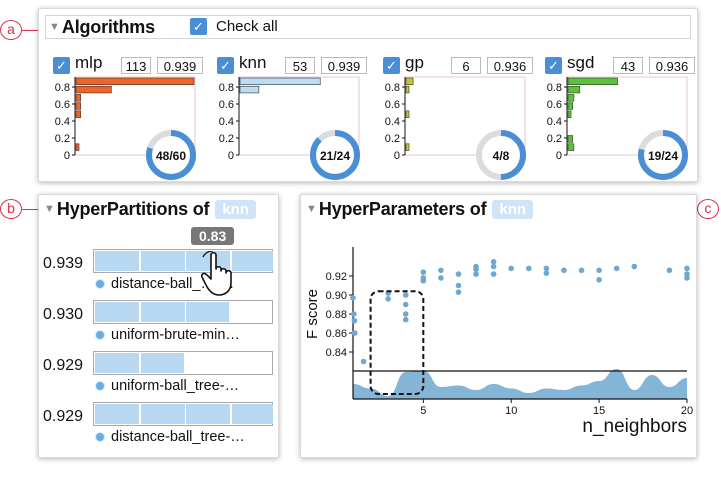  I want to click on algorithm-card-header: ✓ gp 6 0.936, so click(458, 64).